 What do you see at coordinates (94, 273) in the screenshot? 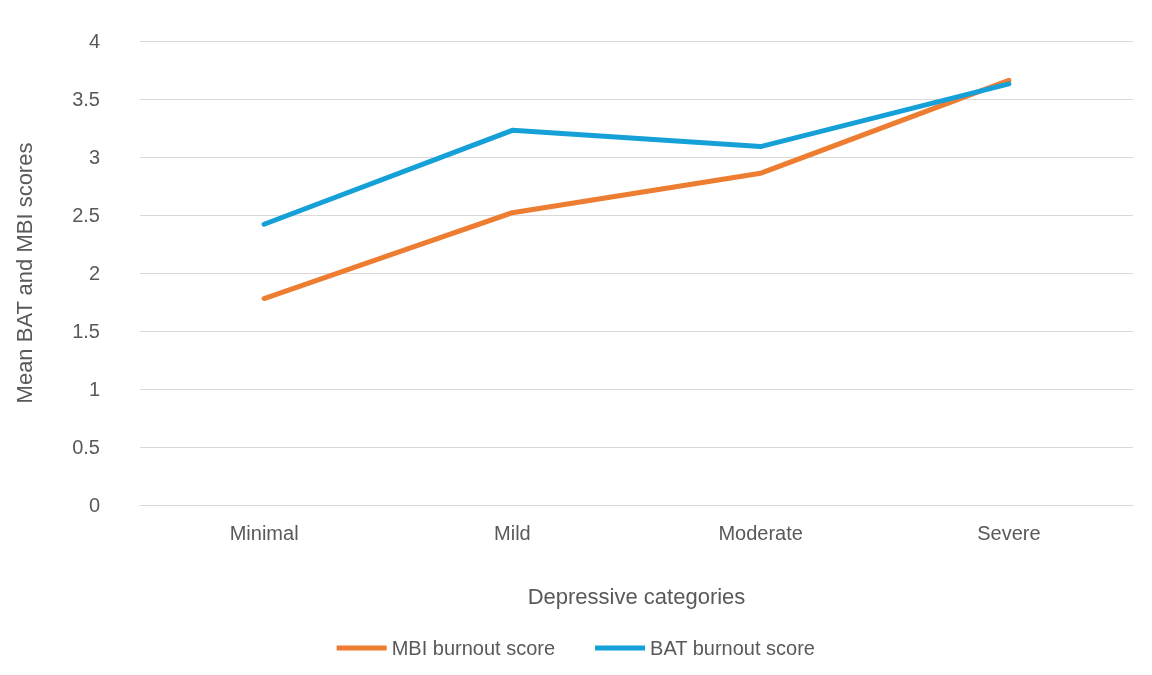
I see `y-tick-label: 2` at bounding box center [94, 273].